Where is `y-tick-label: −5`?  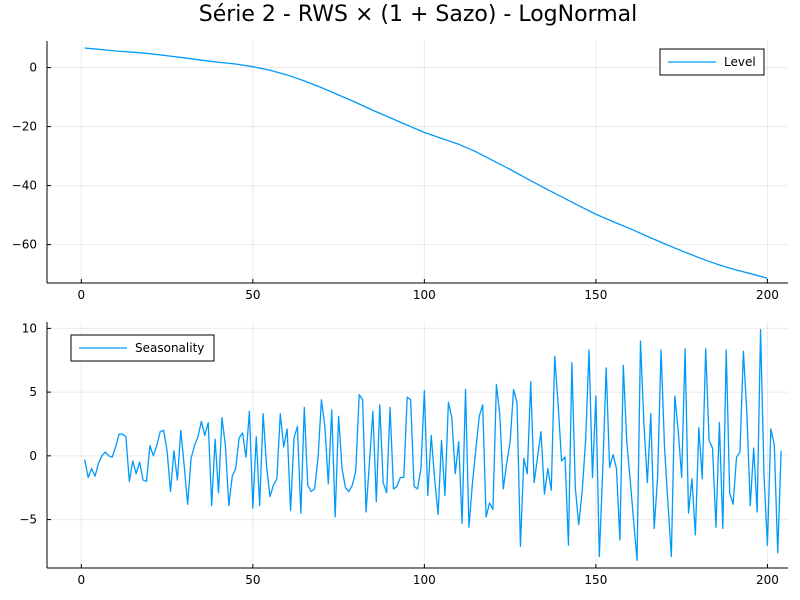
y-tick-label: −5 is located at coordinates (28, 520).